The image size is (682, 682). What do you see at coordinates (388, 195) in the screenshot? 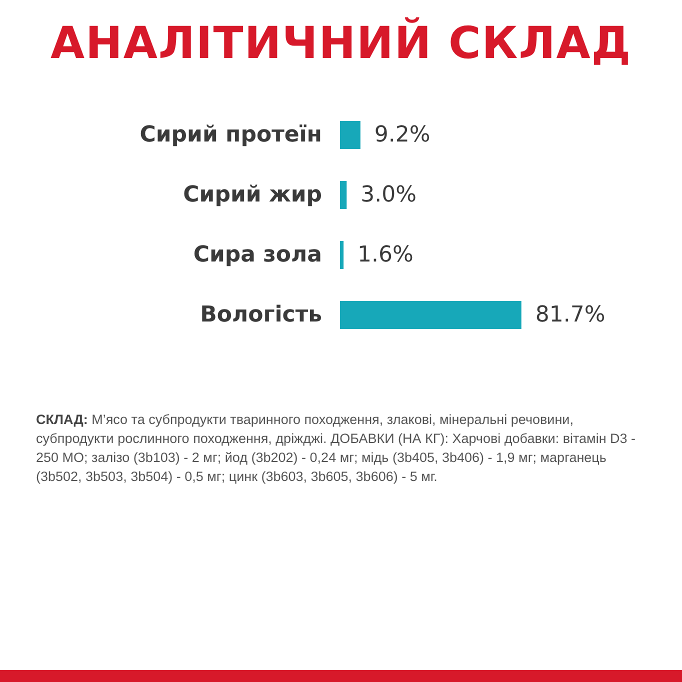
I see `data-label: 3.0%` at bounding box center [388, 195].